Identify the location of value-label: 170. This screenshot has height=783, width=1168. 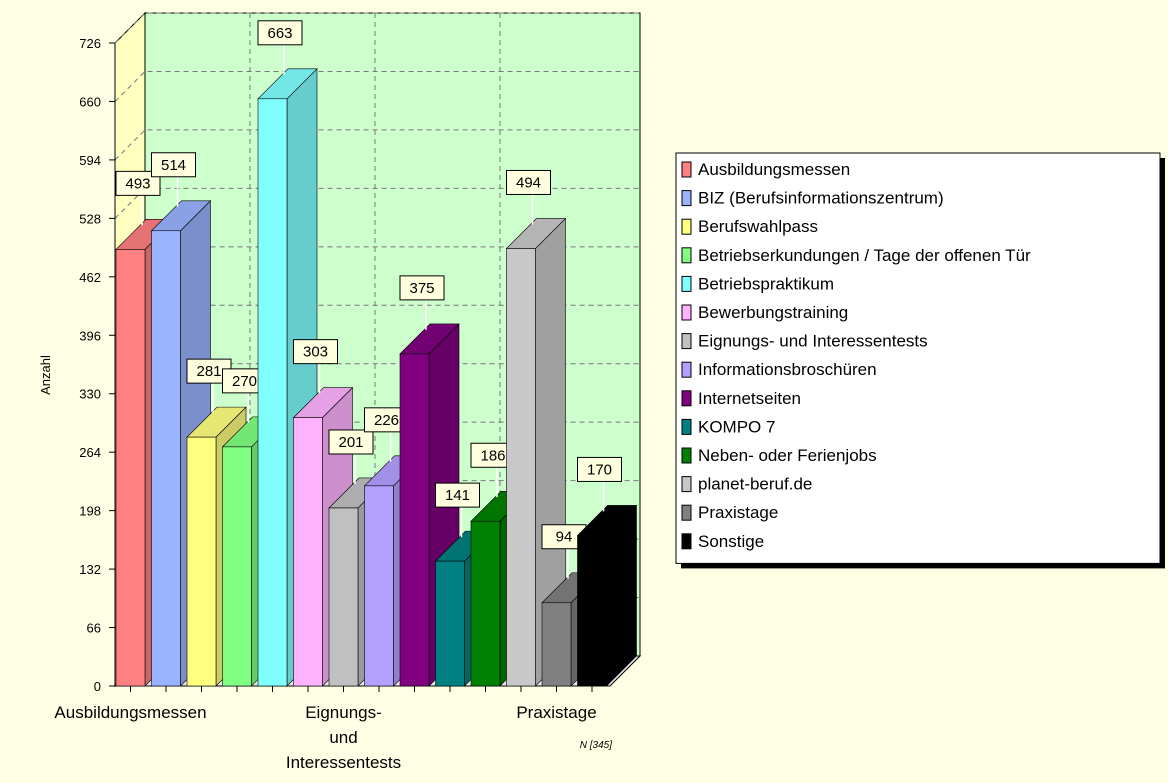
(599, 469).